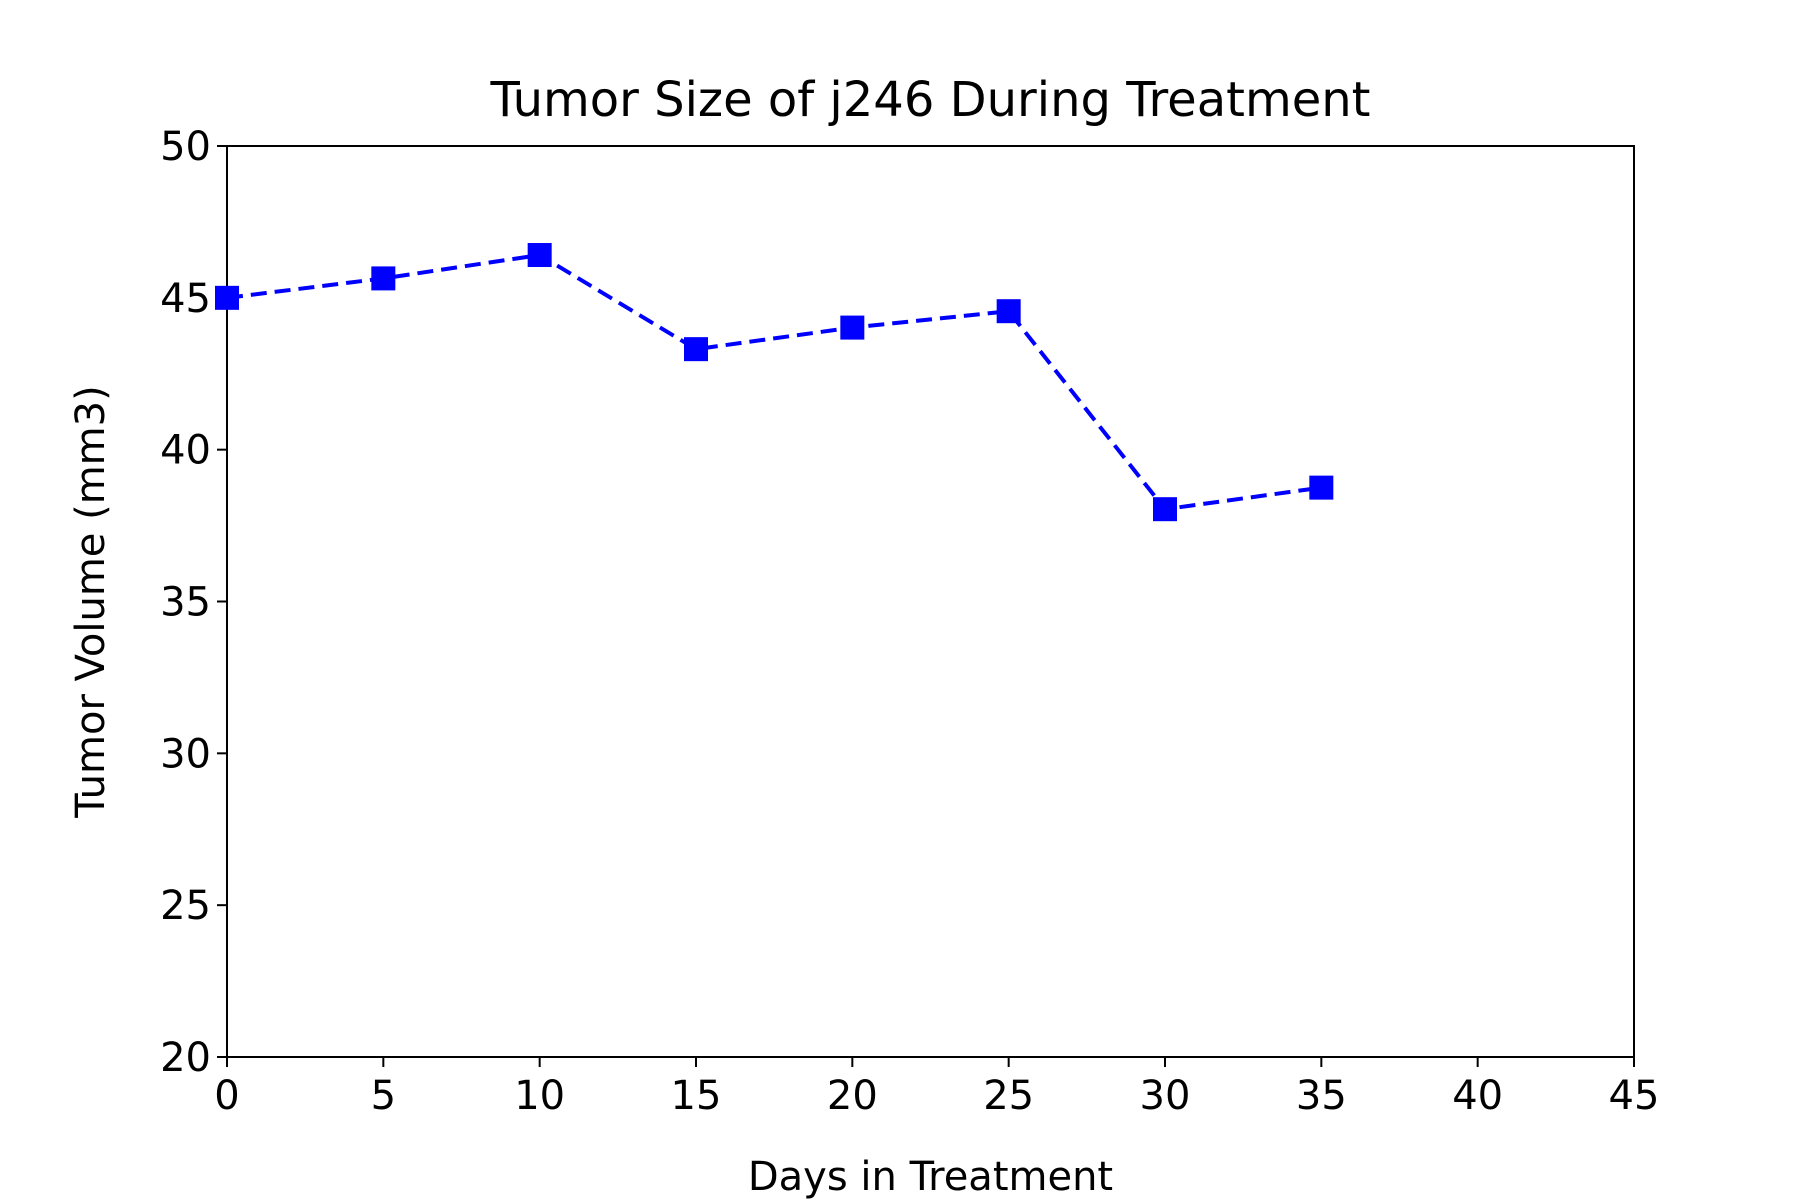 The width and height of the screenshot is (1800, 1200). I want to click on x-tick-label: 20, so click(852, 1096).